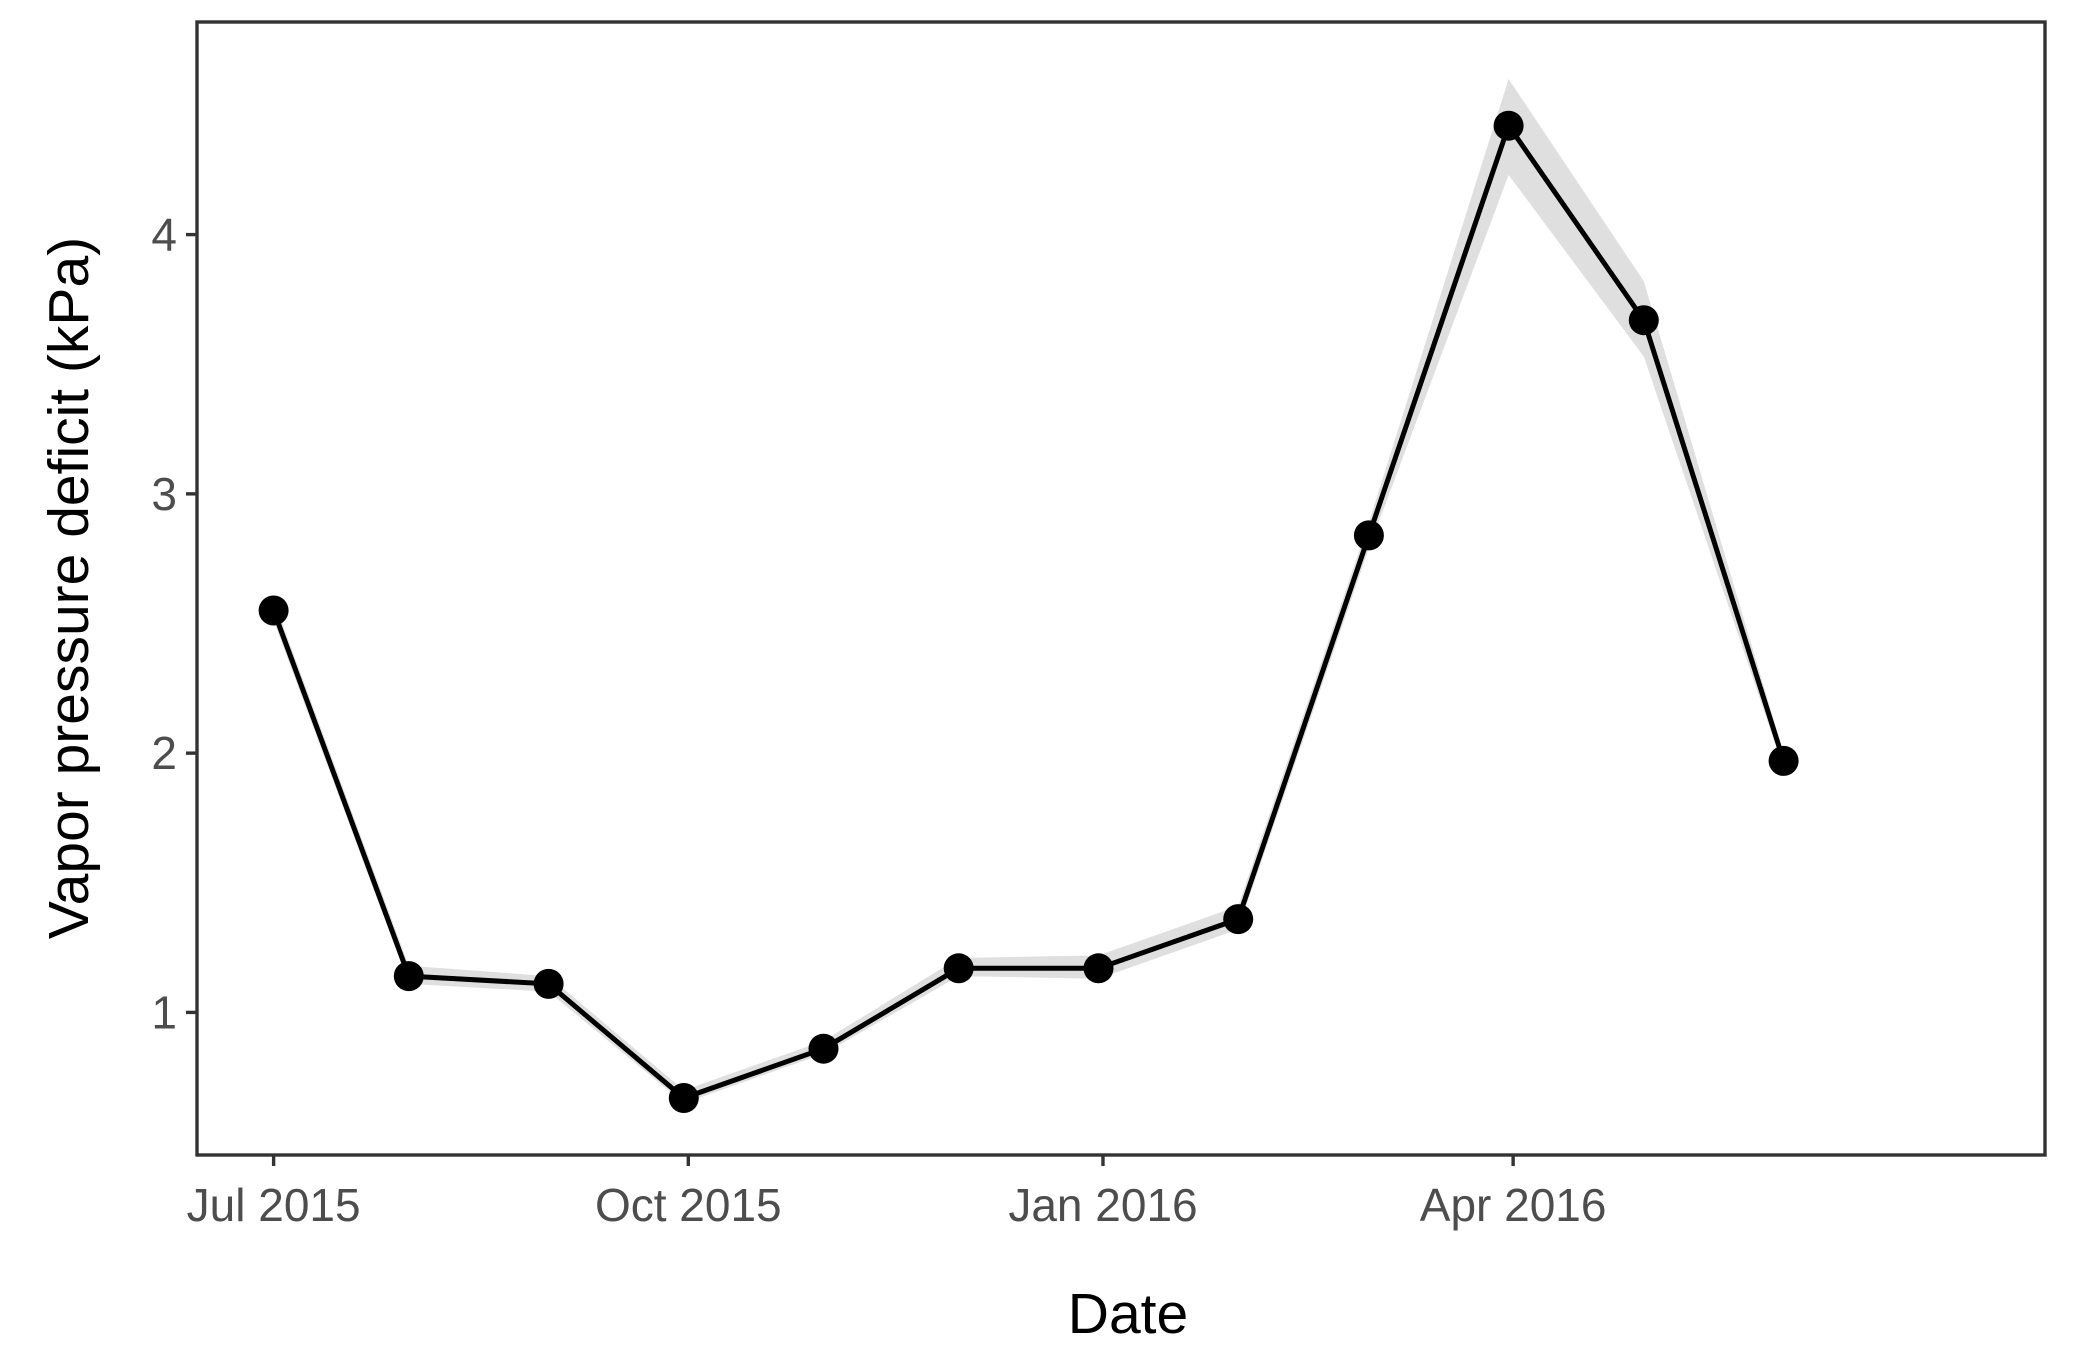  I want to click on y-axis-title: Vapor pressure deficit (kPa), so click(69, 588).